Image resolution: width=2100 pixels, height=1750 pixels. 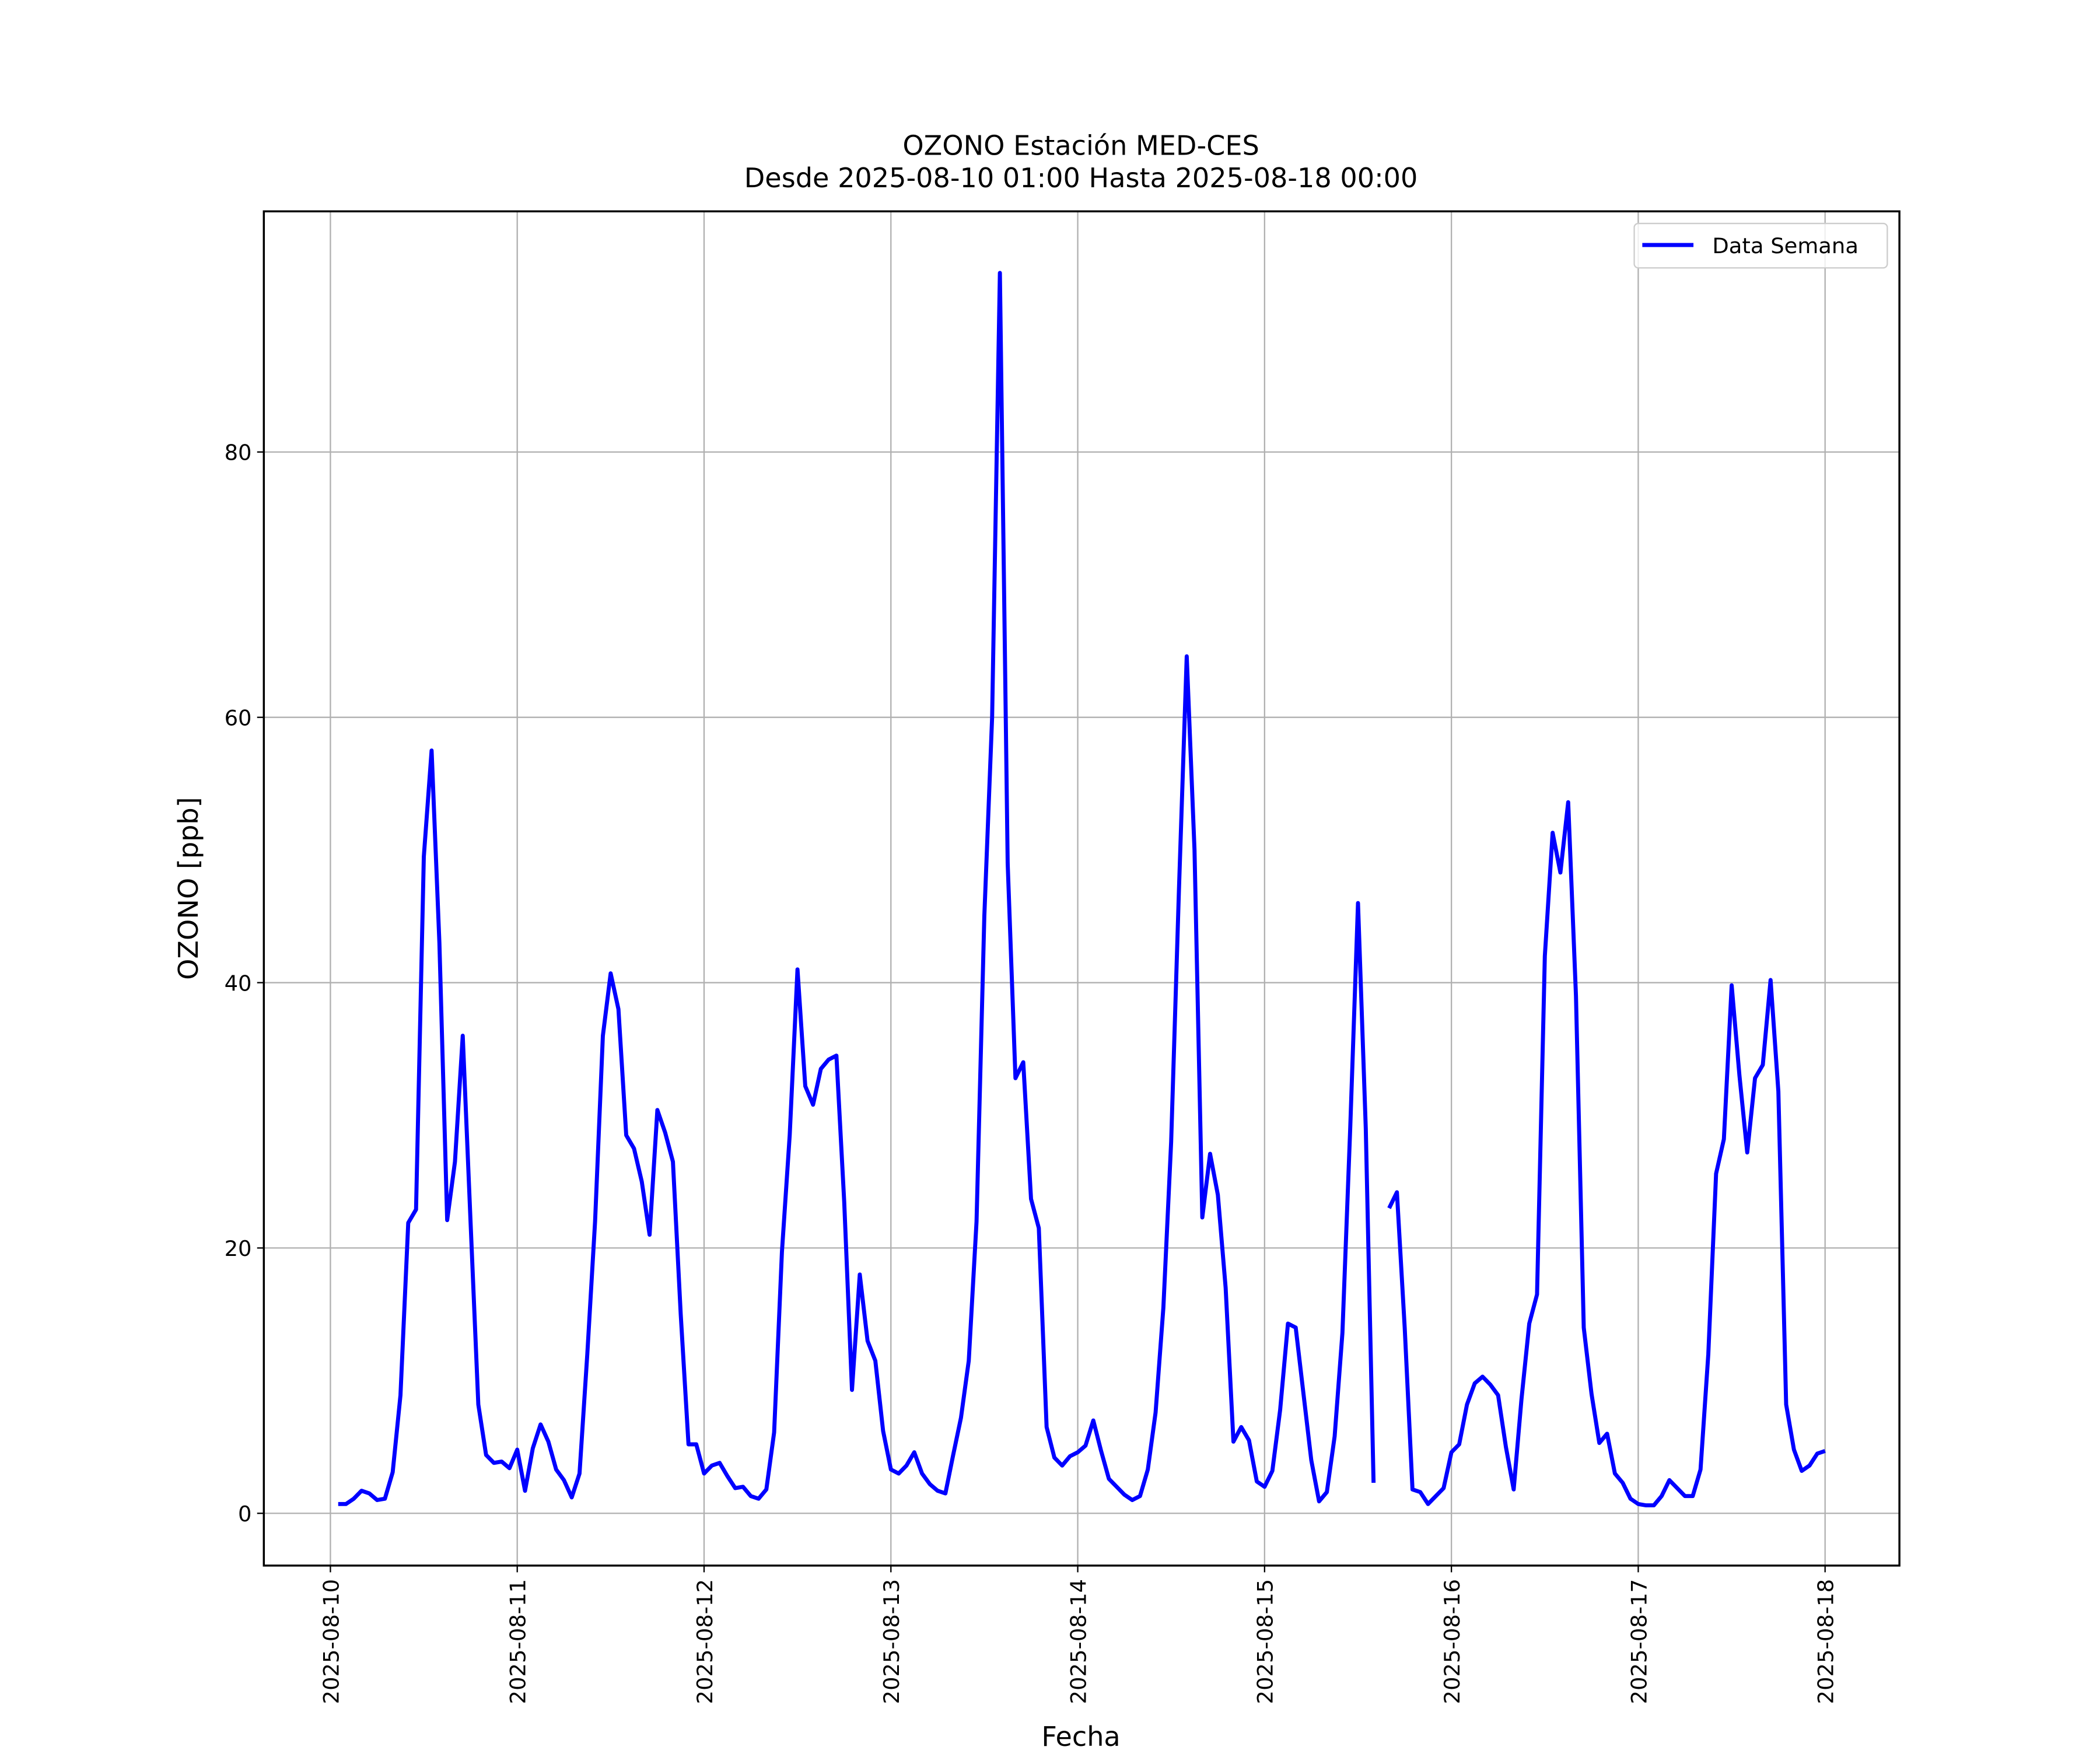 I want to click on y-tick-label: 20, so click(x=238, y=1248).